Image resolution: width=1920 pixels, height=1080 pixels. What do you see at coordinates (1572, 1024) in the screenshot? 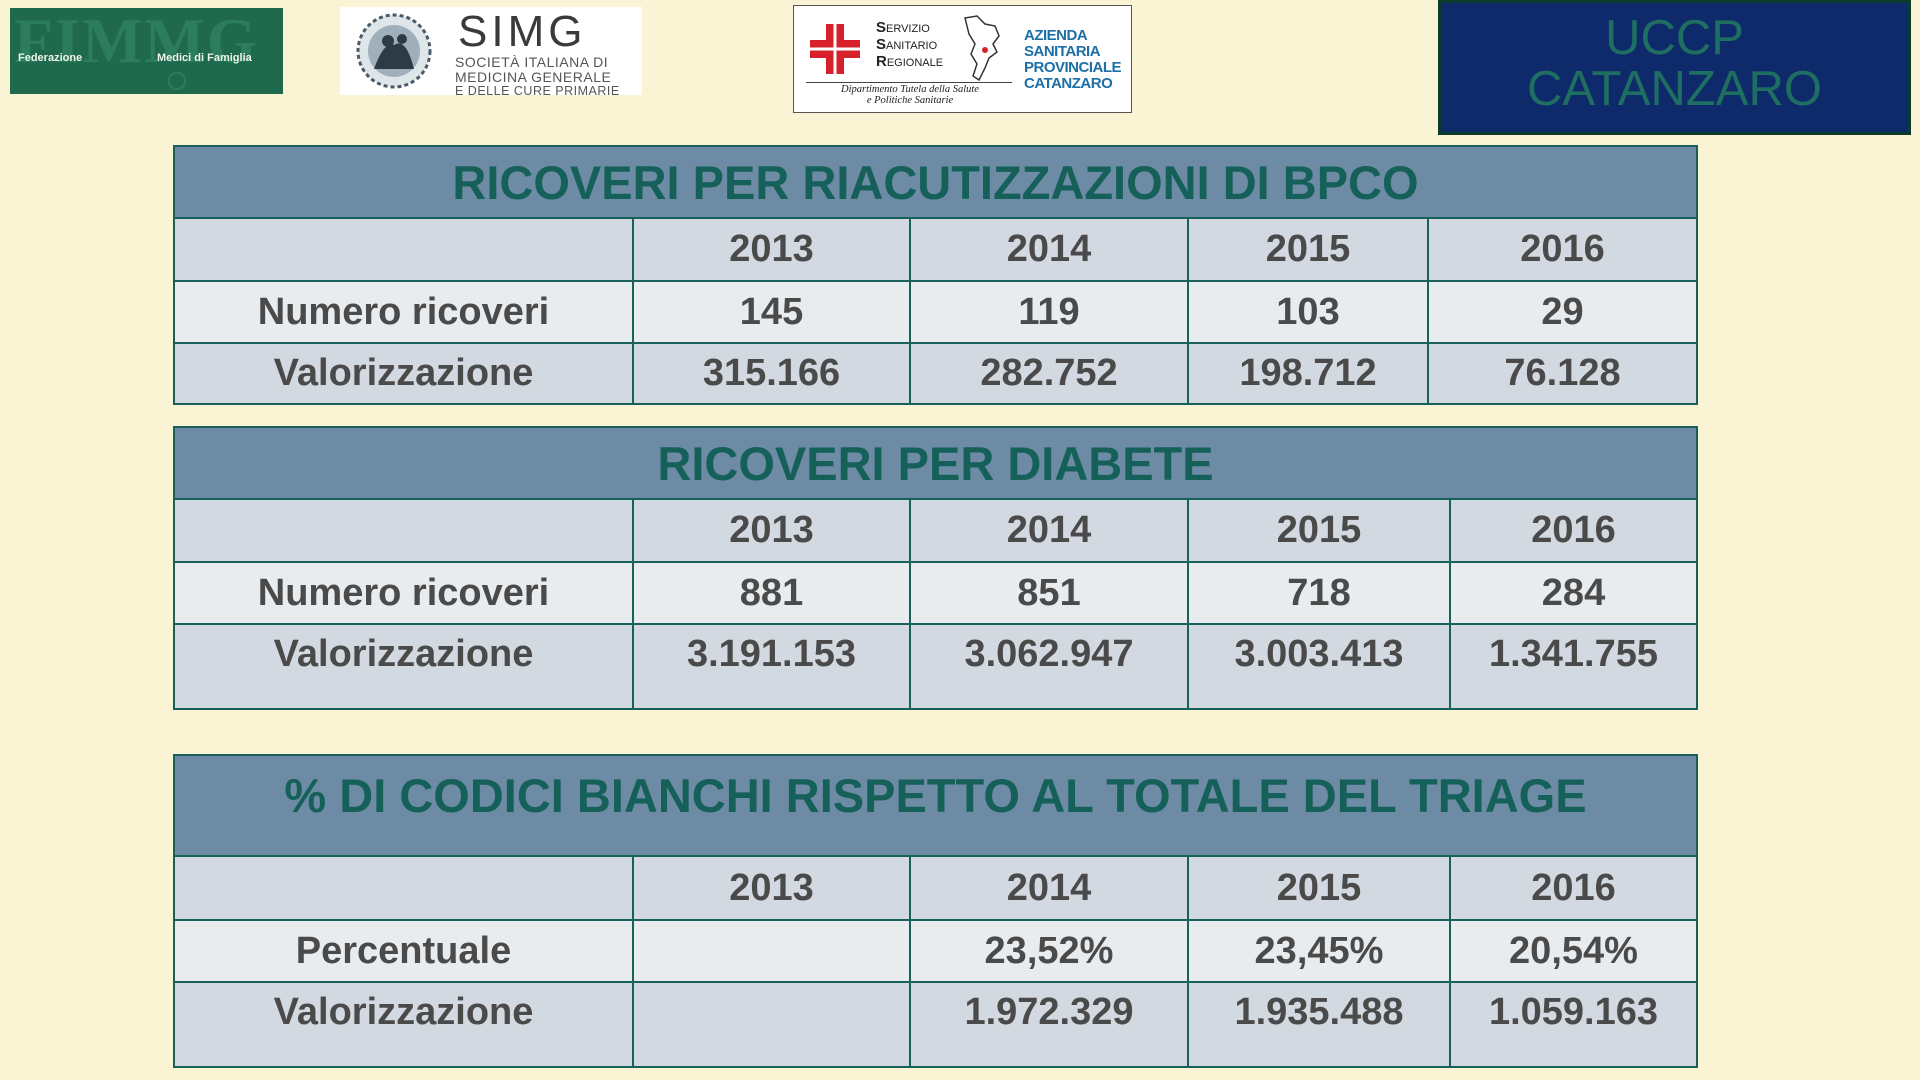
I see `table-cell: 1.059.163` at bounding box center [1572, 1024].